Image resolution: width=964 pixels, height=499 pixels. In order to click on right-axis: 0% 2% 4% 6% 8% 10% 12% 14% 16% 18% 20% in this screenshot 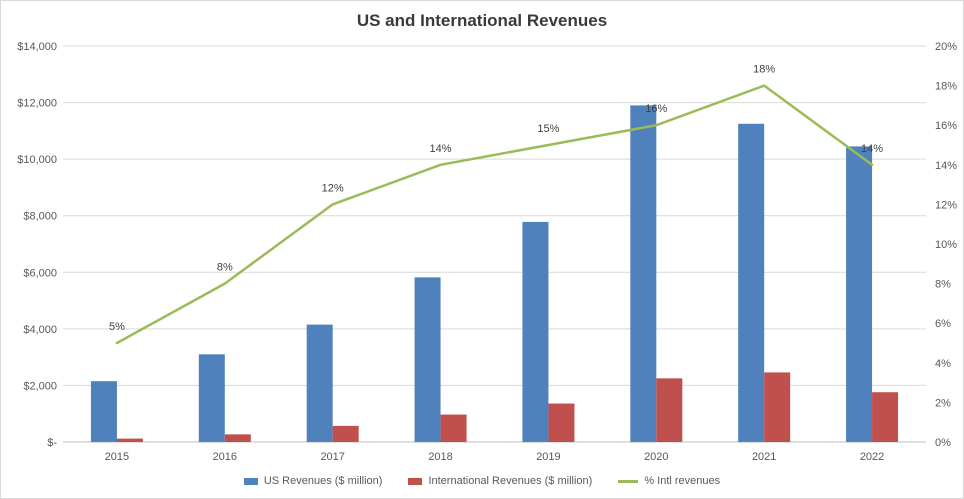, I will do `click(946, 245)`.